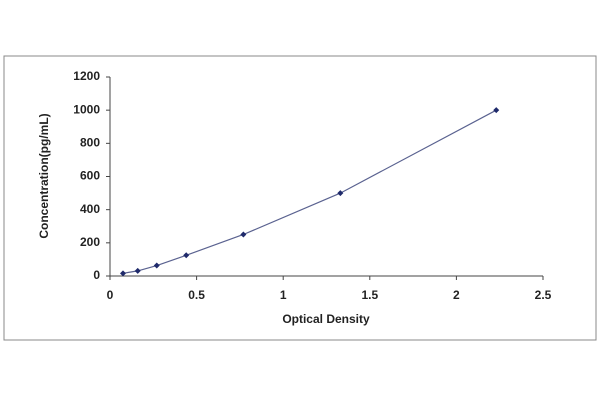 This screenshot has height=400, width=600. I want to click on y-tick-label: 800, so click(90, 143).